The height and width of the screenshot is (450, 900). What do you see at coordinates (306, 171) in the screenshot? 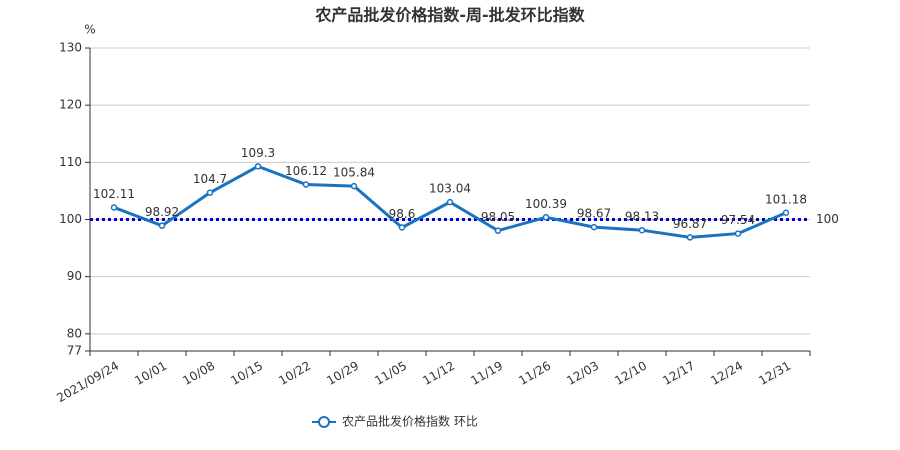
I see `value-label: 106.12` at bounding box center [306, 171].